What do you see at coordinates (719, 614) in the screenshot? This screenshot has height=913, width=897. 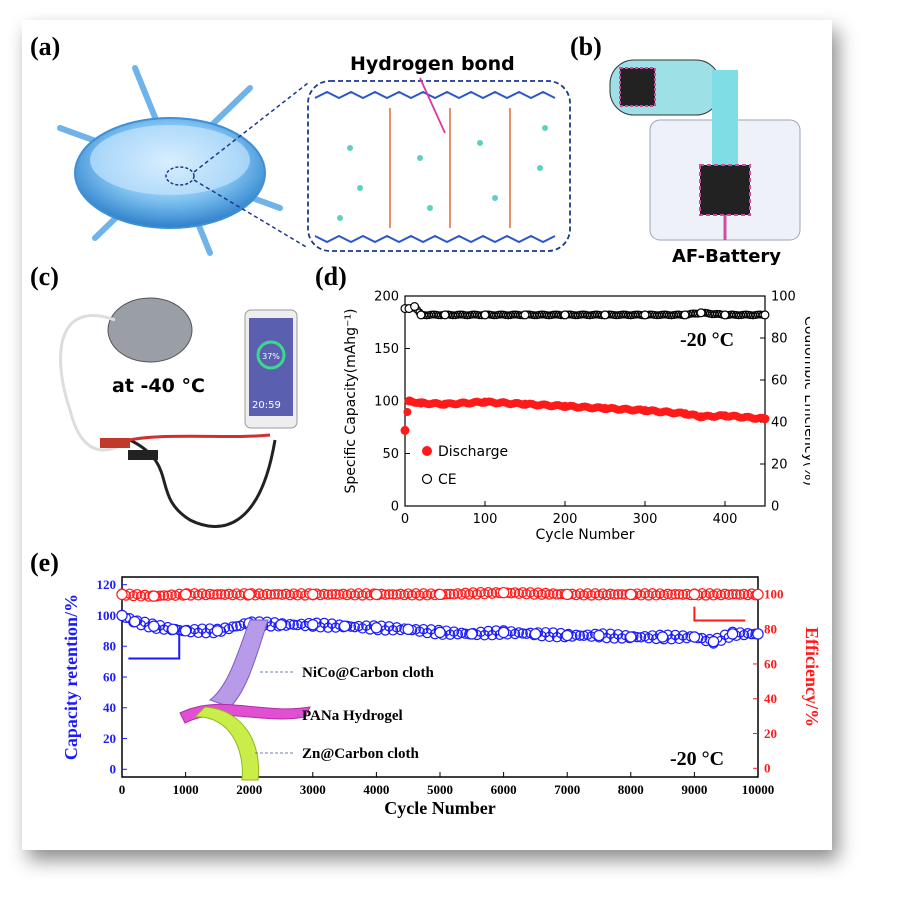 I see `arrow-to-right-axis` at bounding box center [719, 614].